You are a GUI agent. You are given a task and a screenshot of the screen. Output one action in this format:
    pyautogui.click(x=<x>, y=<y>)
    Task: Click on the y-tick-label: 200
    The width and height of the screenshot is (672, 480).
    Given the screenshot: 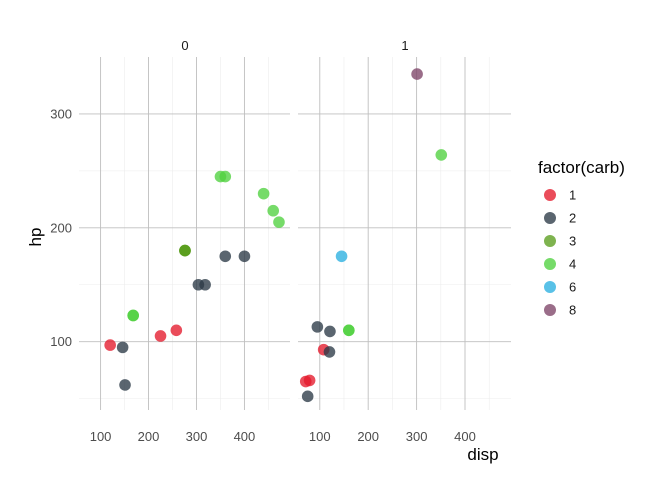 What is the action you would take?
    pyautogui.click(x=61, y=227)
    